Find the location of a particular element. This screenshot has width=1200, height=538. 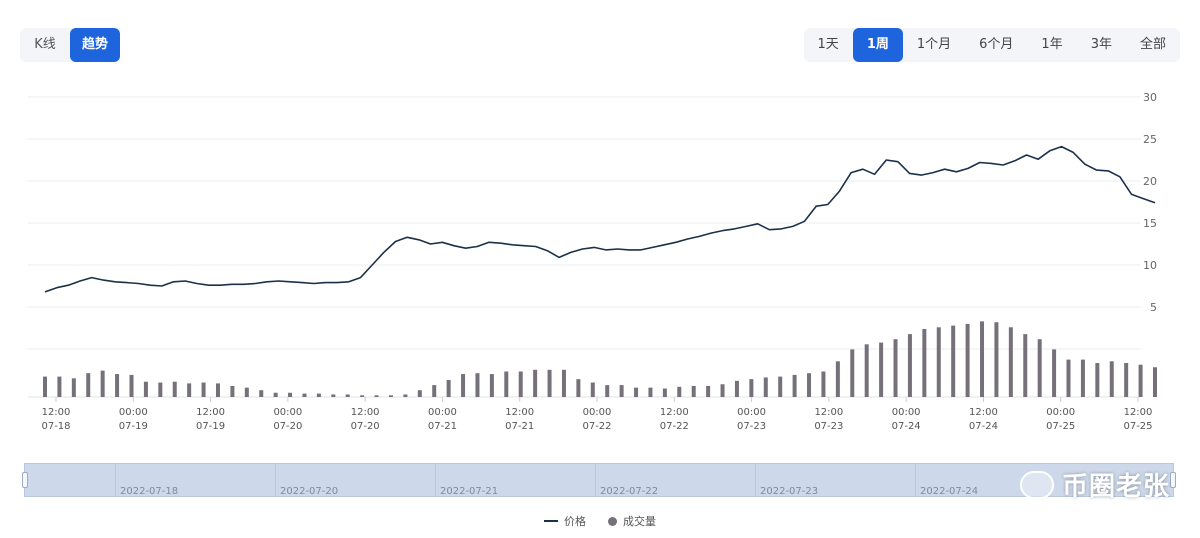

x-tick-date: 07-19 is located at coordinates (210, 426).